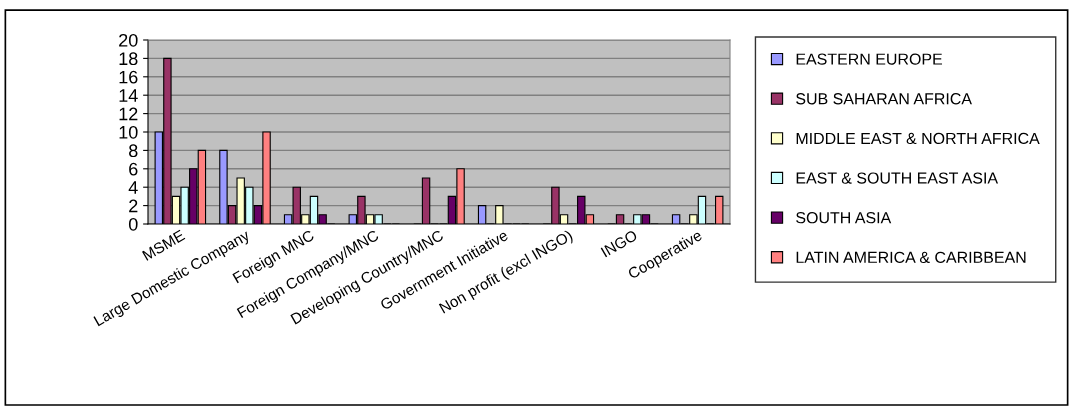 The width and height of the screenshot is (1073, 407). I want to click on y-tick-label: 6, so click(133, 169).